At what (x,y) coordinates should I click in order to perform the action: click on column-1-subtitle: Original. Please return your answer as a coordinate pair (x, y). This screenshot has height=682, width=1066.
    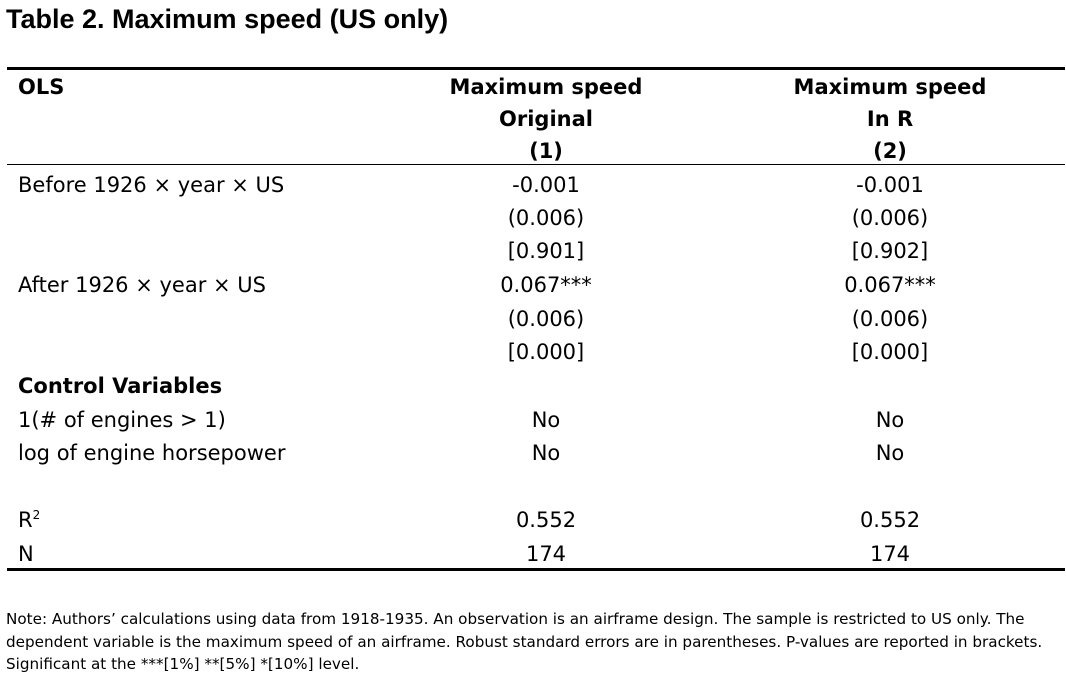
    Looking at the image, I should click on (546, 119).